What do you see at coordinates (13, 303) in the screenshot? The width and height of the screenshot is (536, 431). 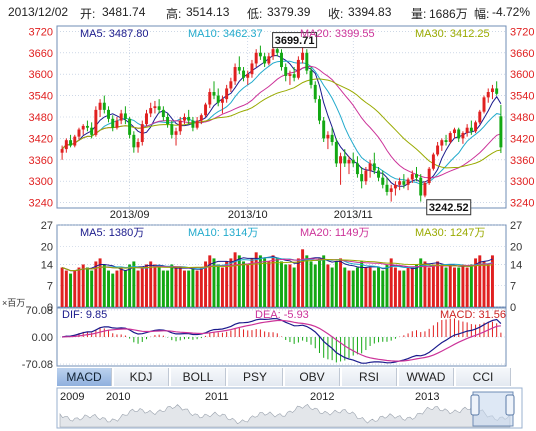 I see `volume-unit-label: ×百万` at bounding box center [13, 303].